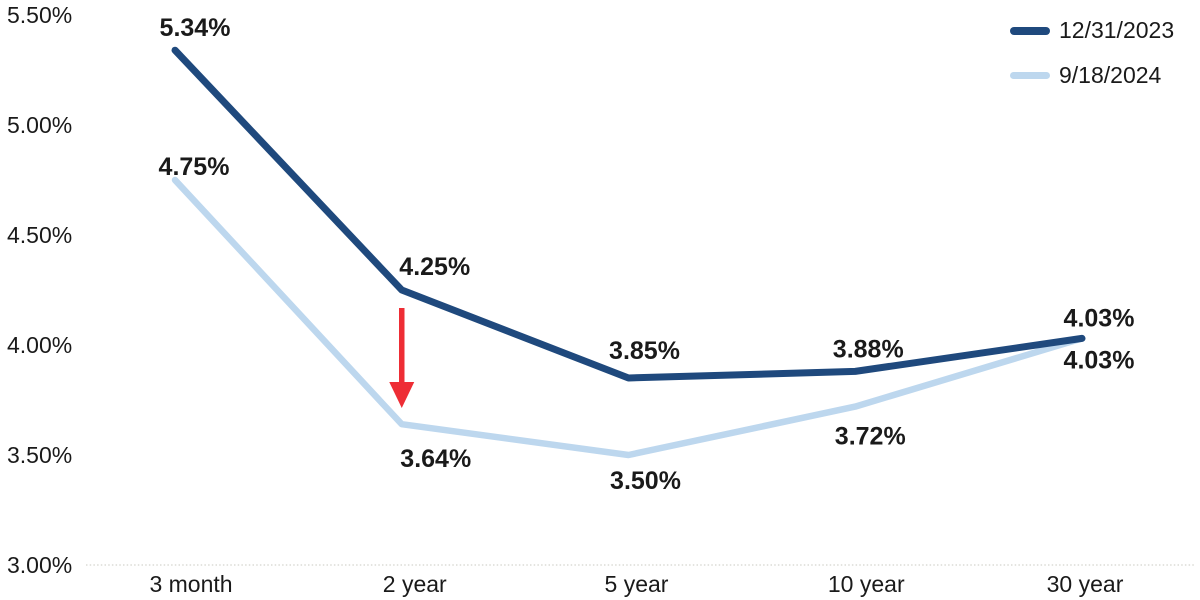 The image size is (1200, 600). I want to click on data-label-9-18-2024: 3.64%, so click(435, 459).